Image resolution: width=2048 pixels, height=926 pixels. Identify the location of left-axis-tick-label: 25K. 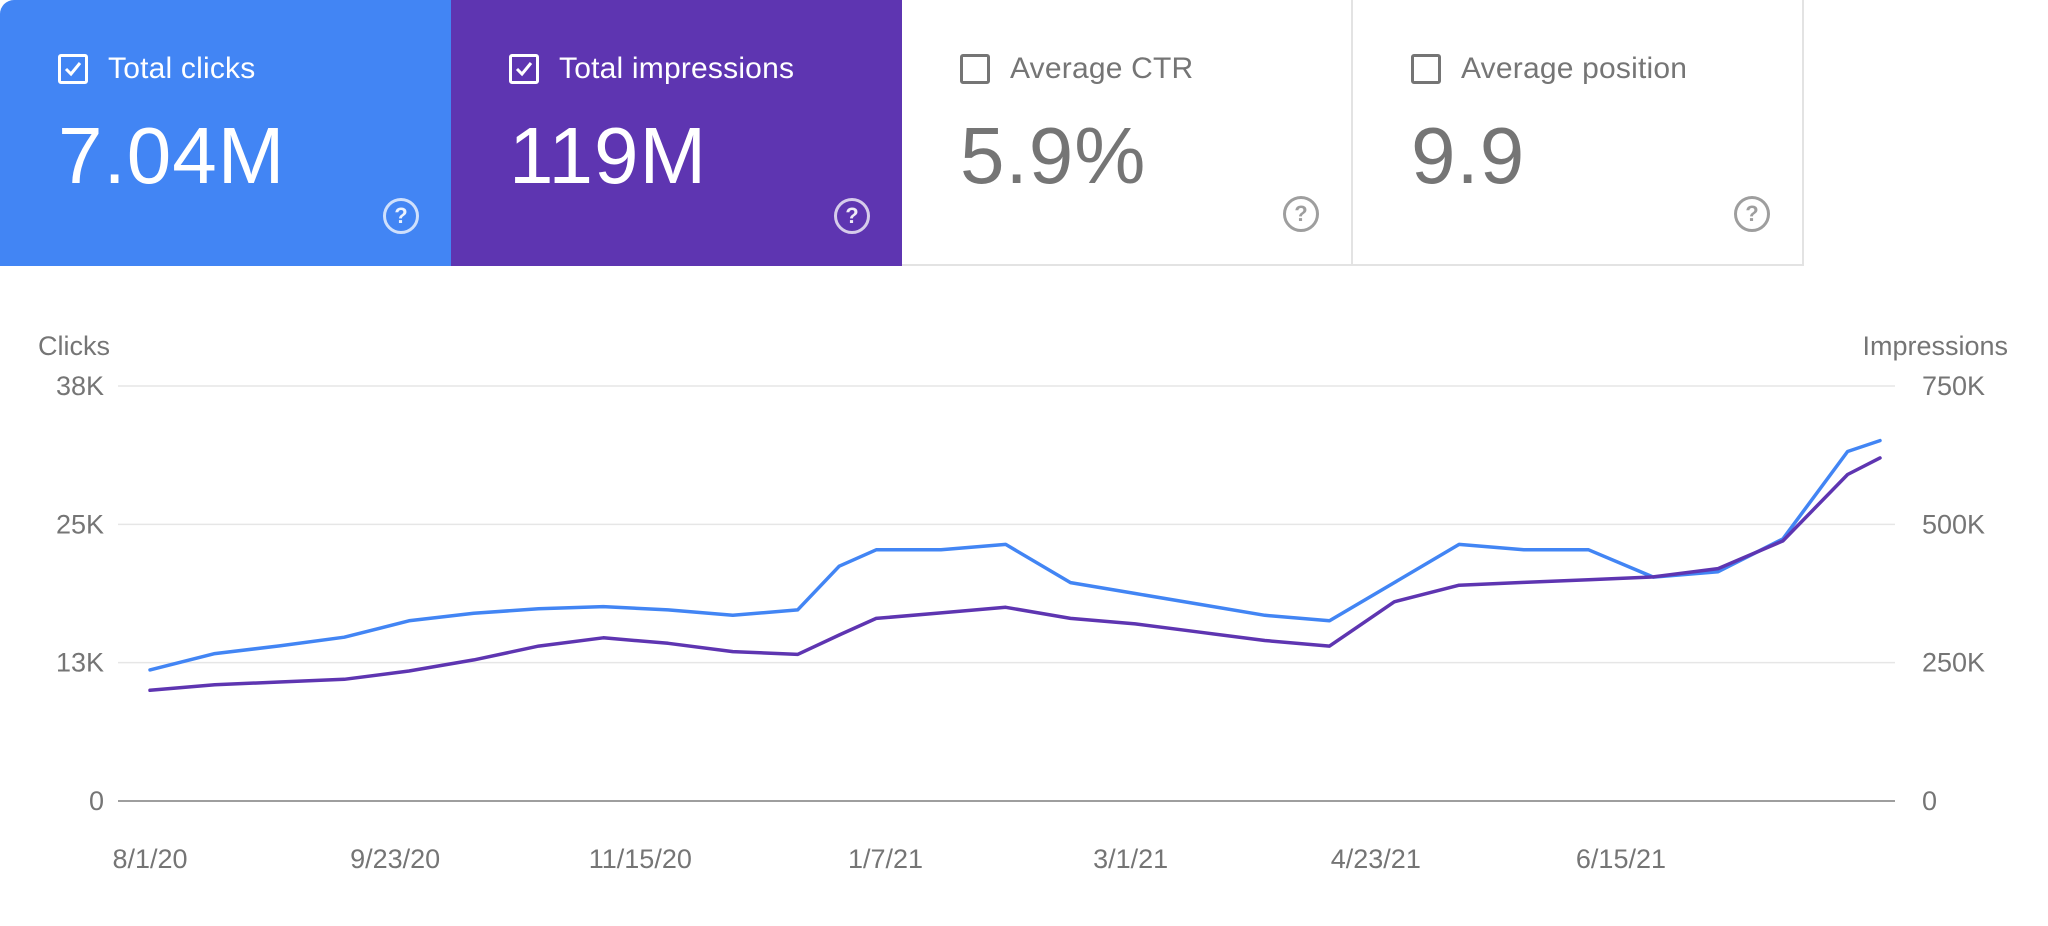
(80, 524).